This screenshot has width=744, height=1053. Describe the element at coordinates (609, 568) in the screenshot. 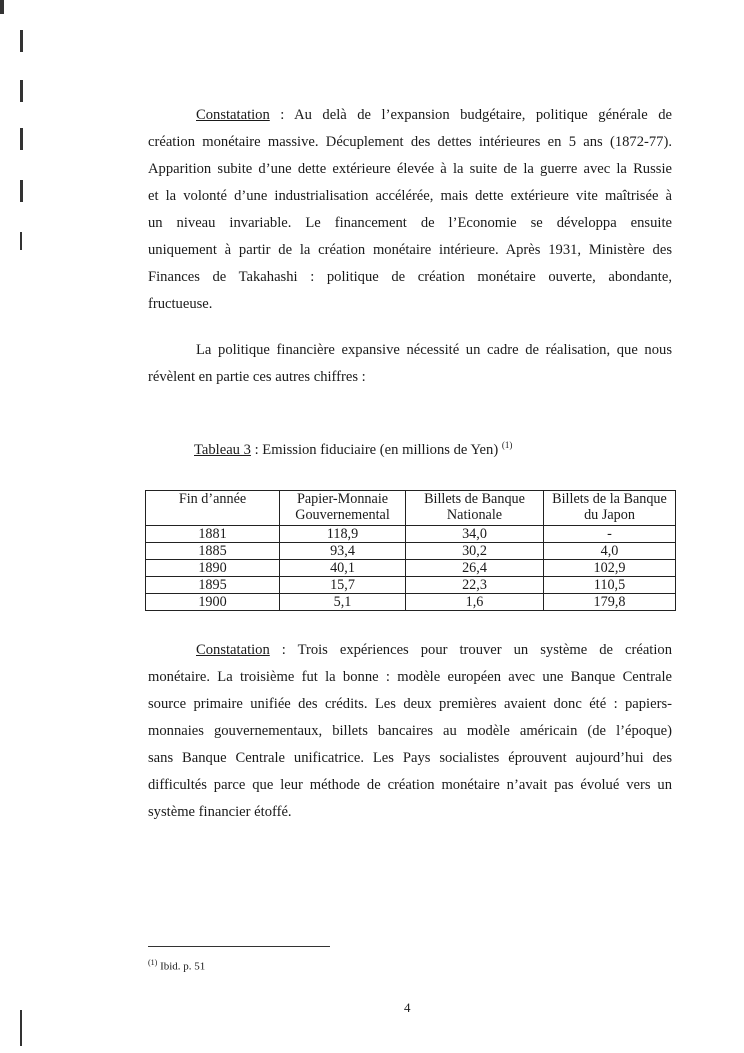

I see `table-cell: 102,9` at that location.